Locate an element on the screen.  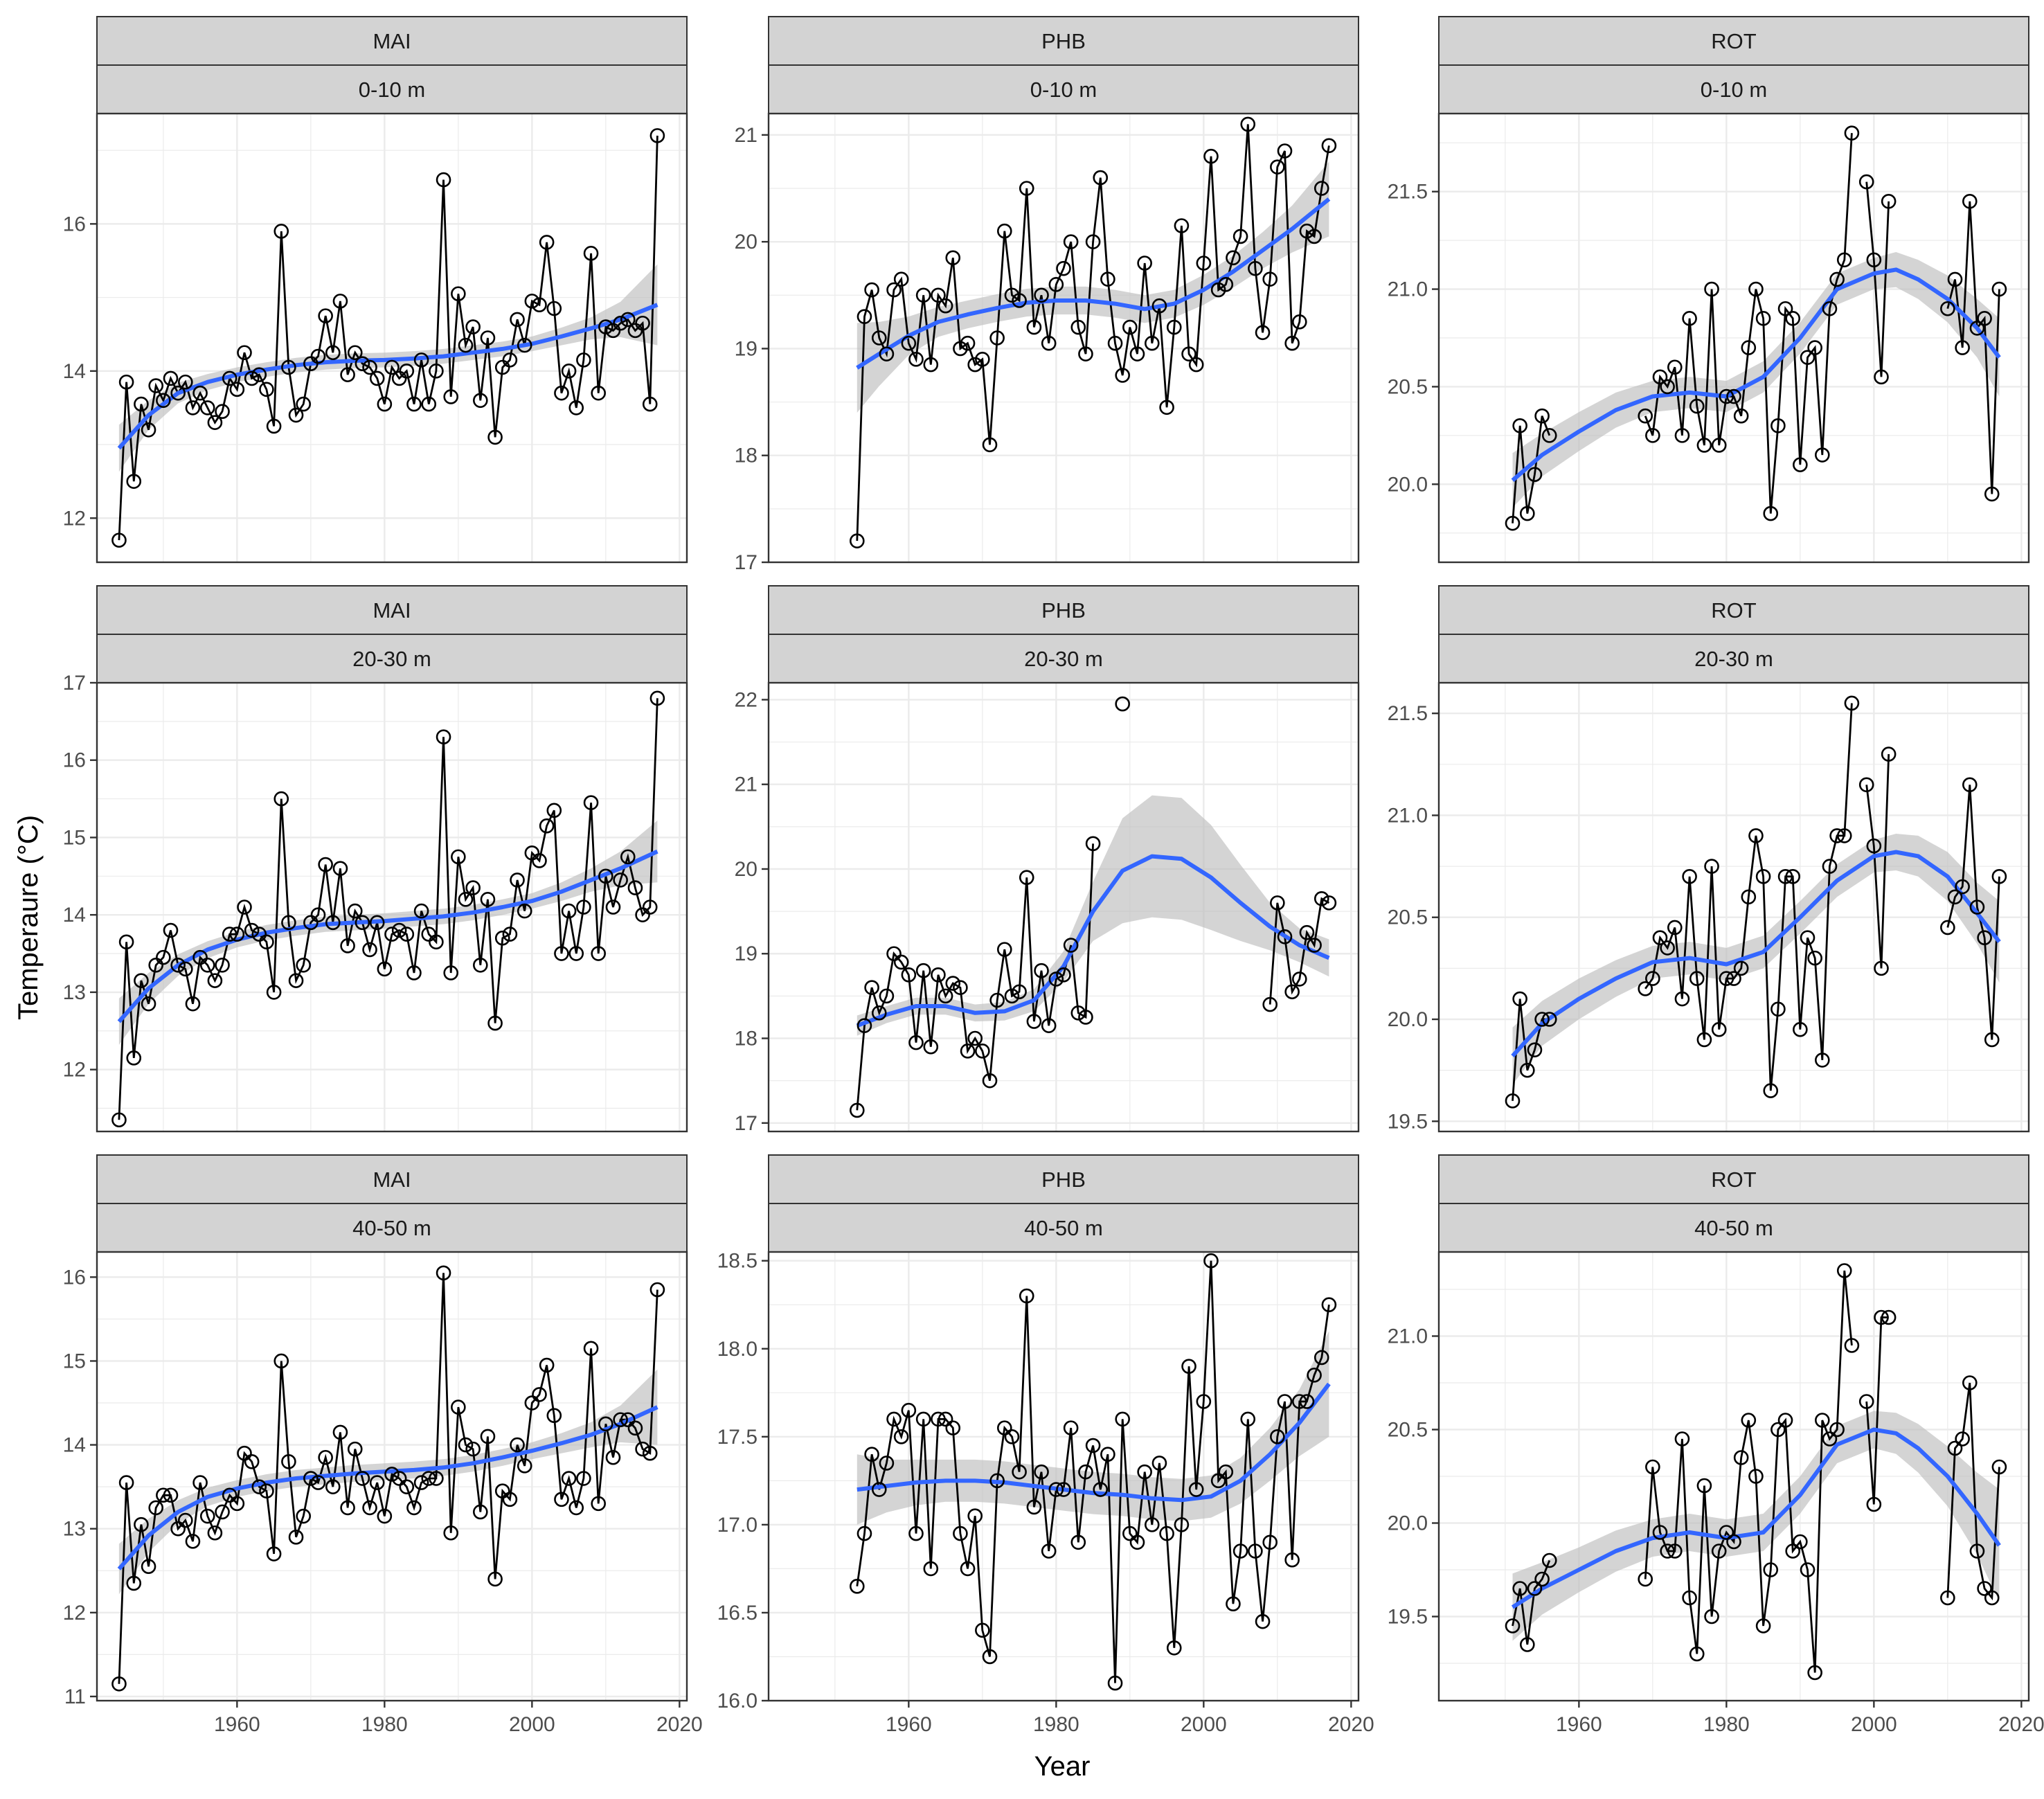
strip-depth-label: 40-50 m is located at coordinates (391, 1228).